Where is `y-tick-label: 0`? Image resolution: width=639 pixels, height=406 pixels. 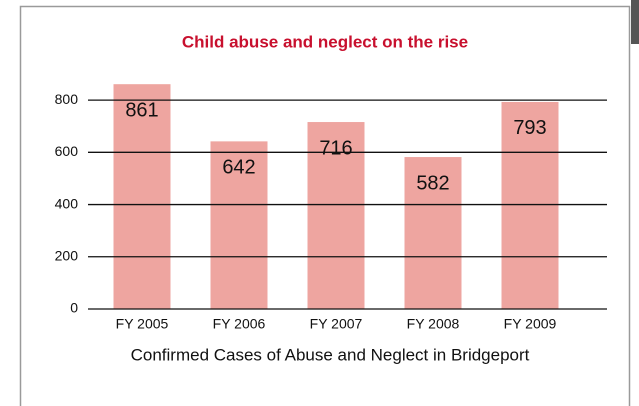 y-tick-label: 0 is located at coordinates (74, 308).